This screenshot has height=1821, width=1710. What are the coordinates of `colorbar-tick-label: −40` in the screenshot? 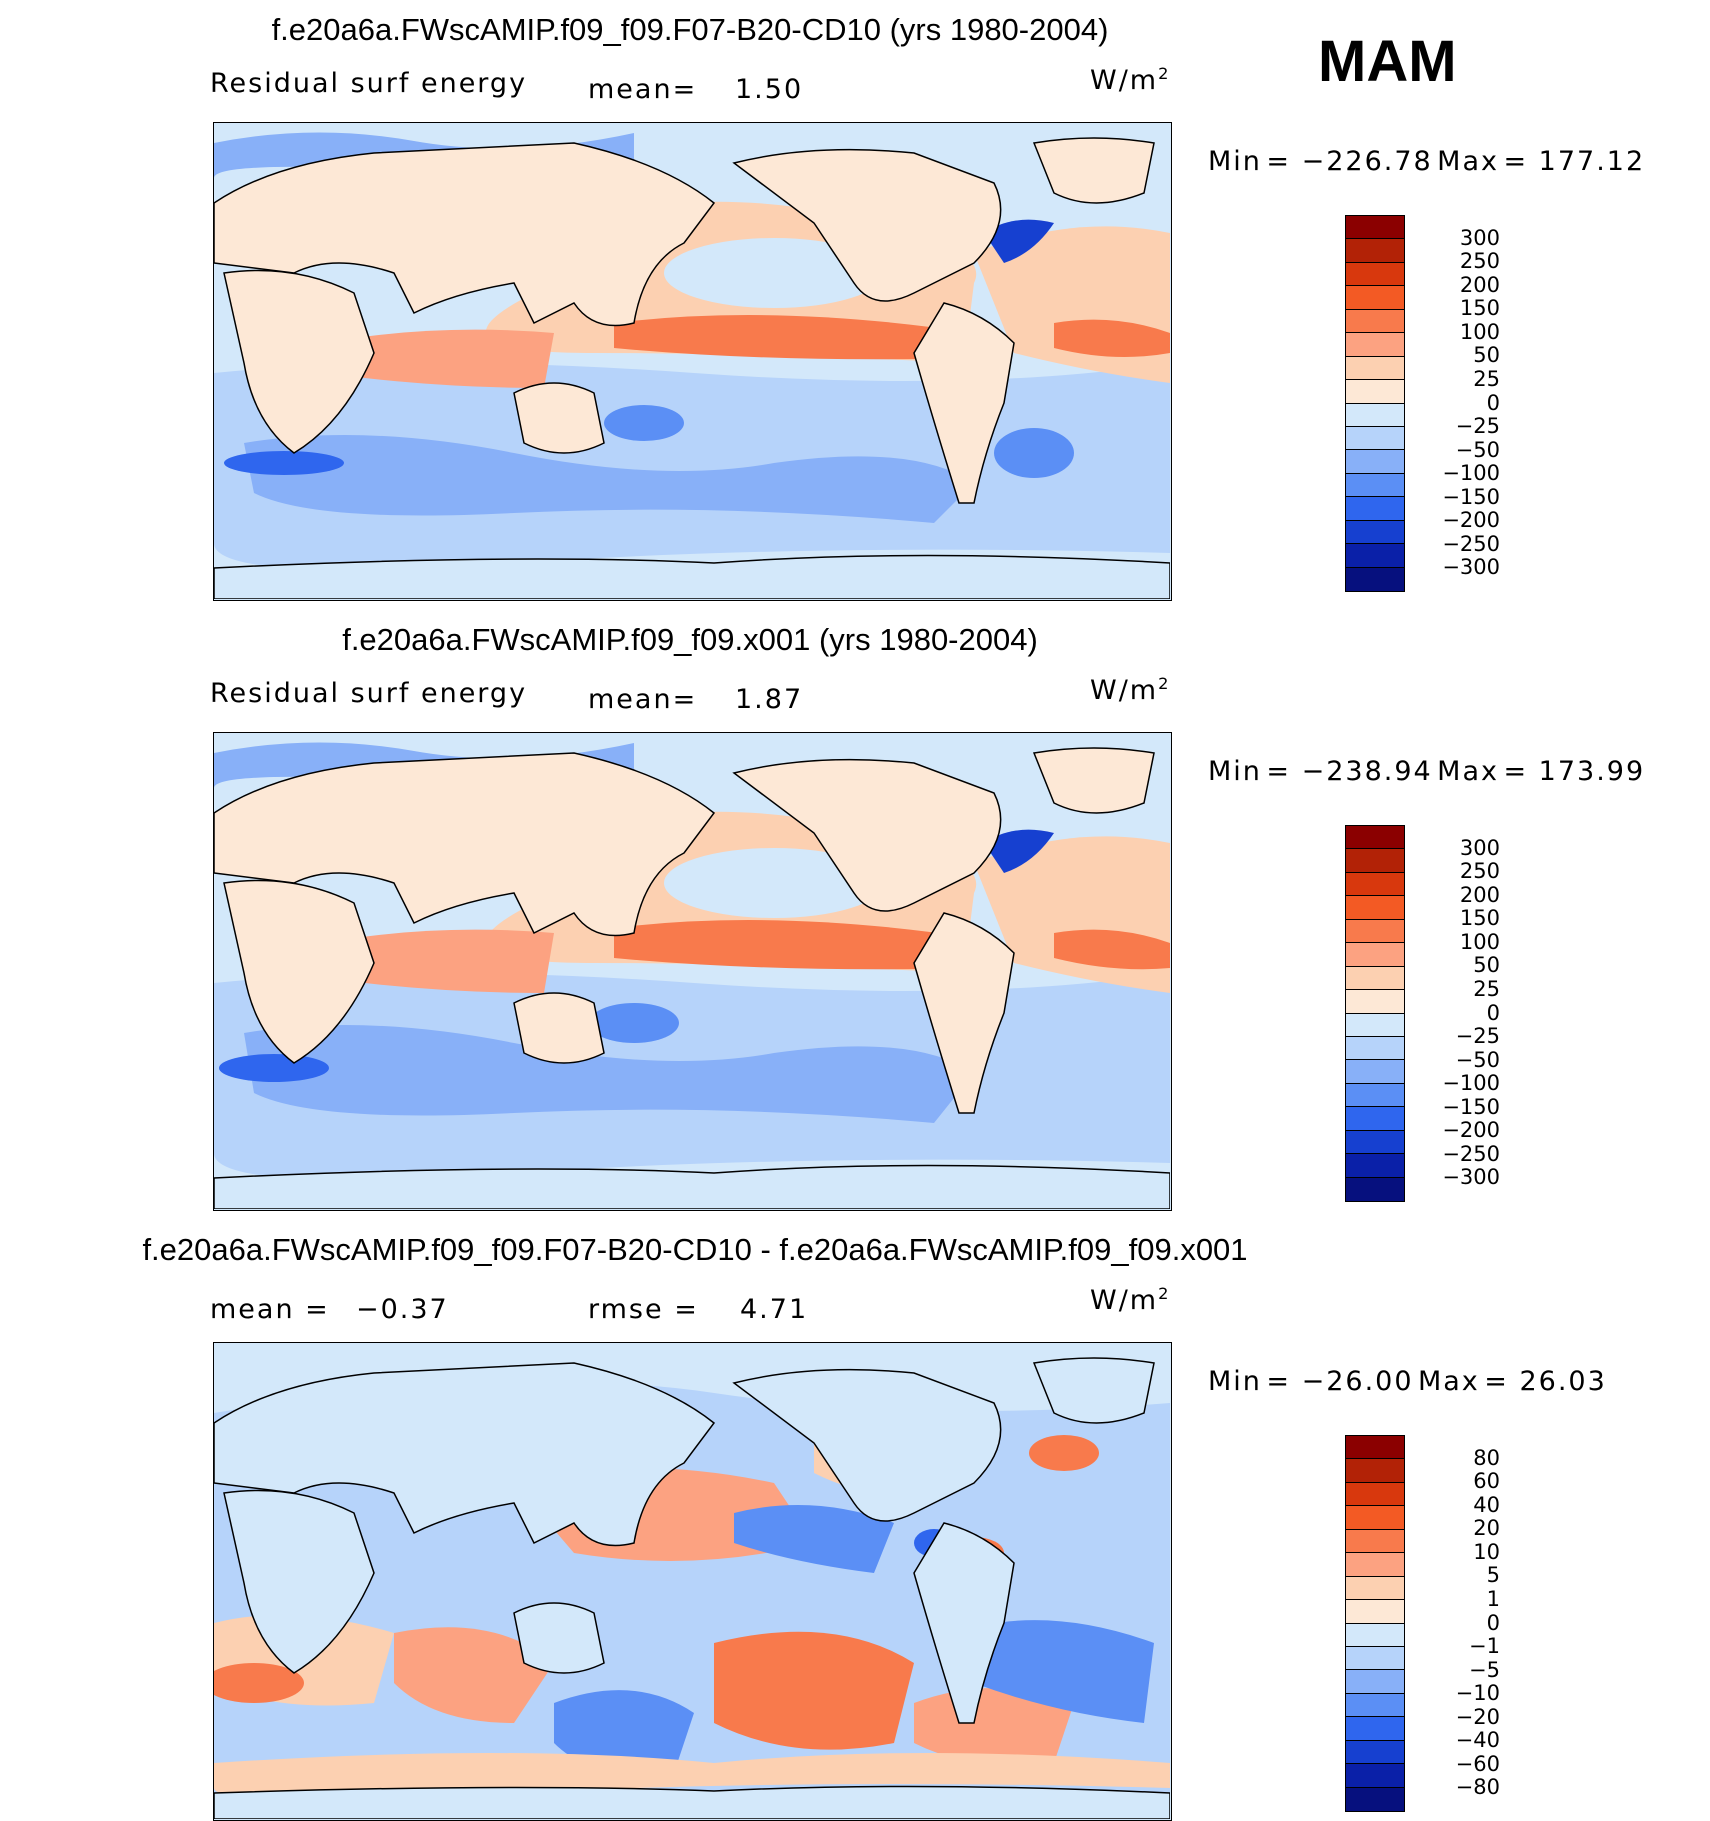 It's located at (1477, 1740).